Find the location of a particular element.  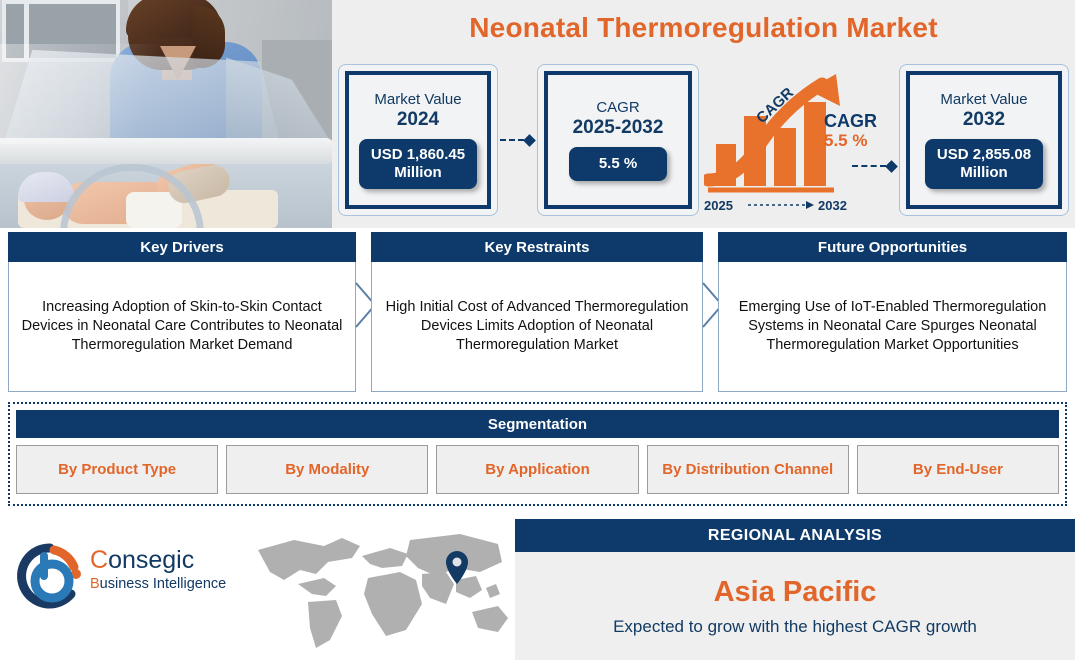

chart-arrow-head is located at coordinates (824, 90).